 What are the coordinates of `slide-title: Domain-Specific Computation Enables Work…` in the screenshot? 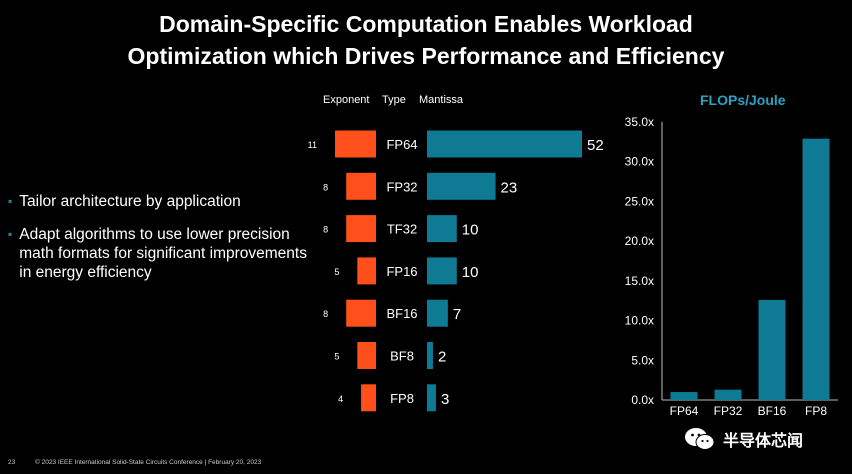 It's located at (426, 40).